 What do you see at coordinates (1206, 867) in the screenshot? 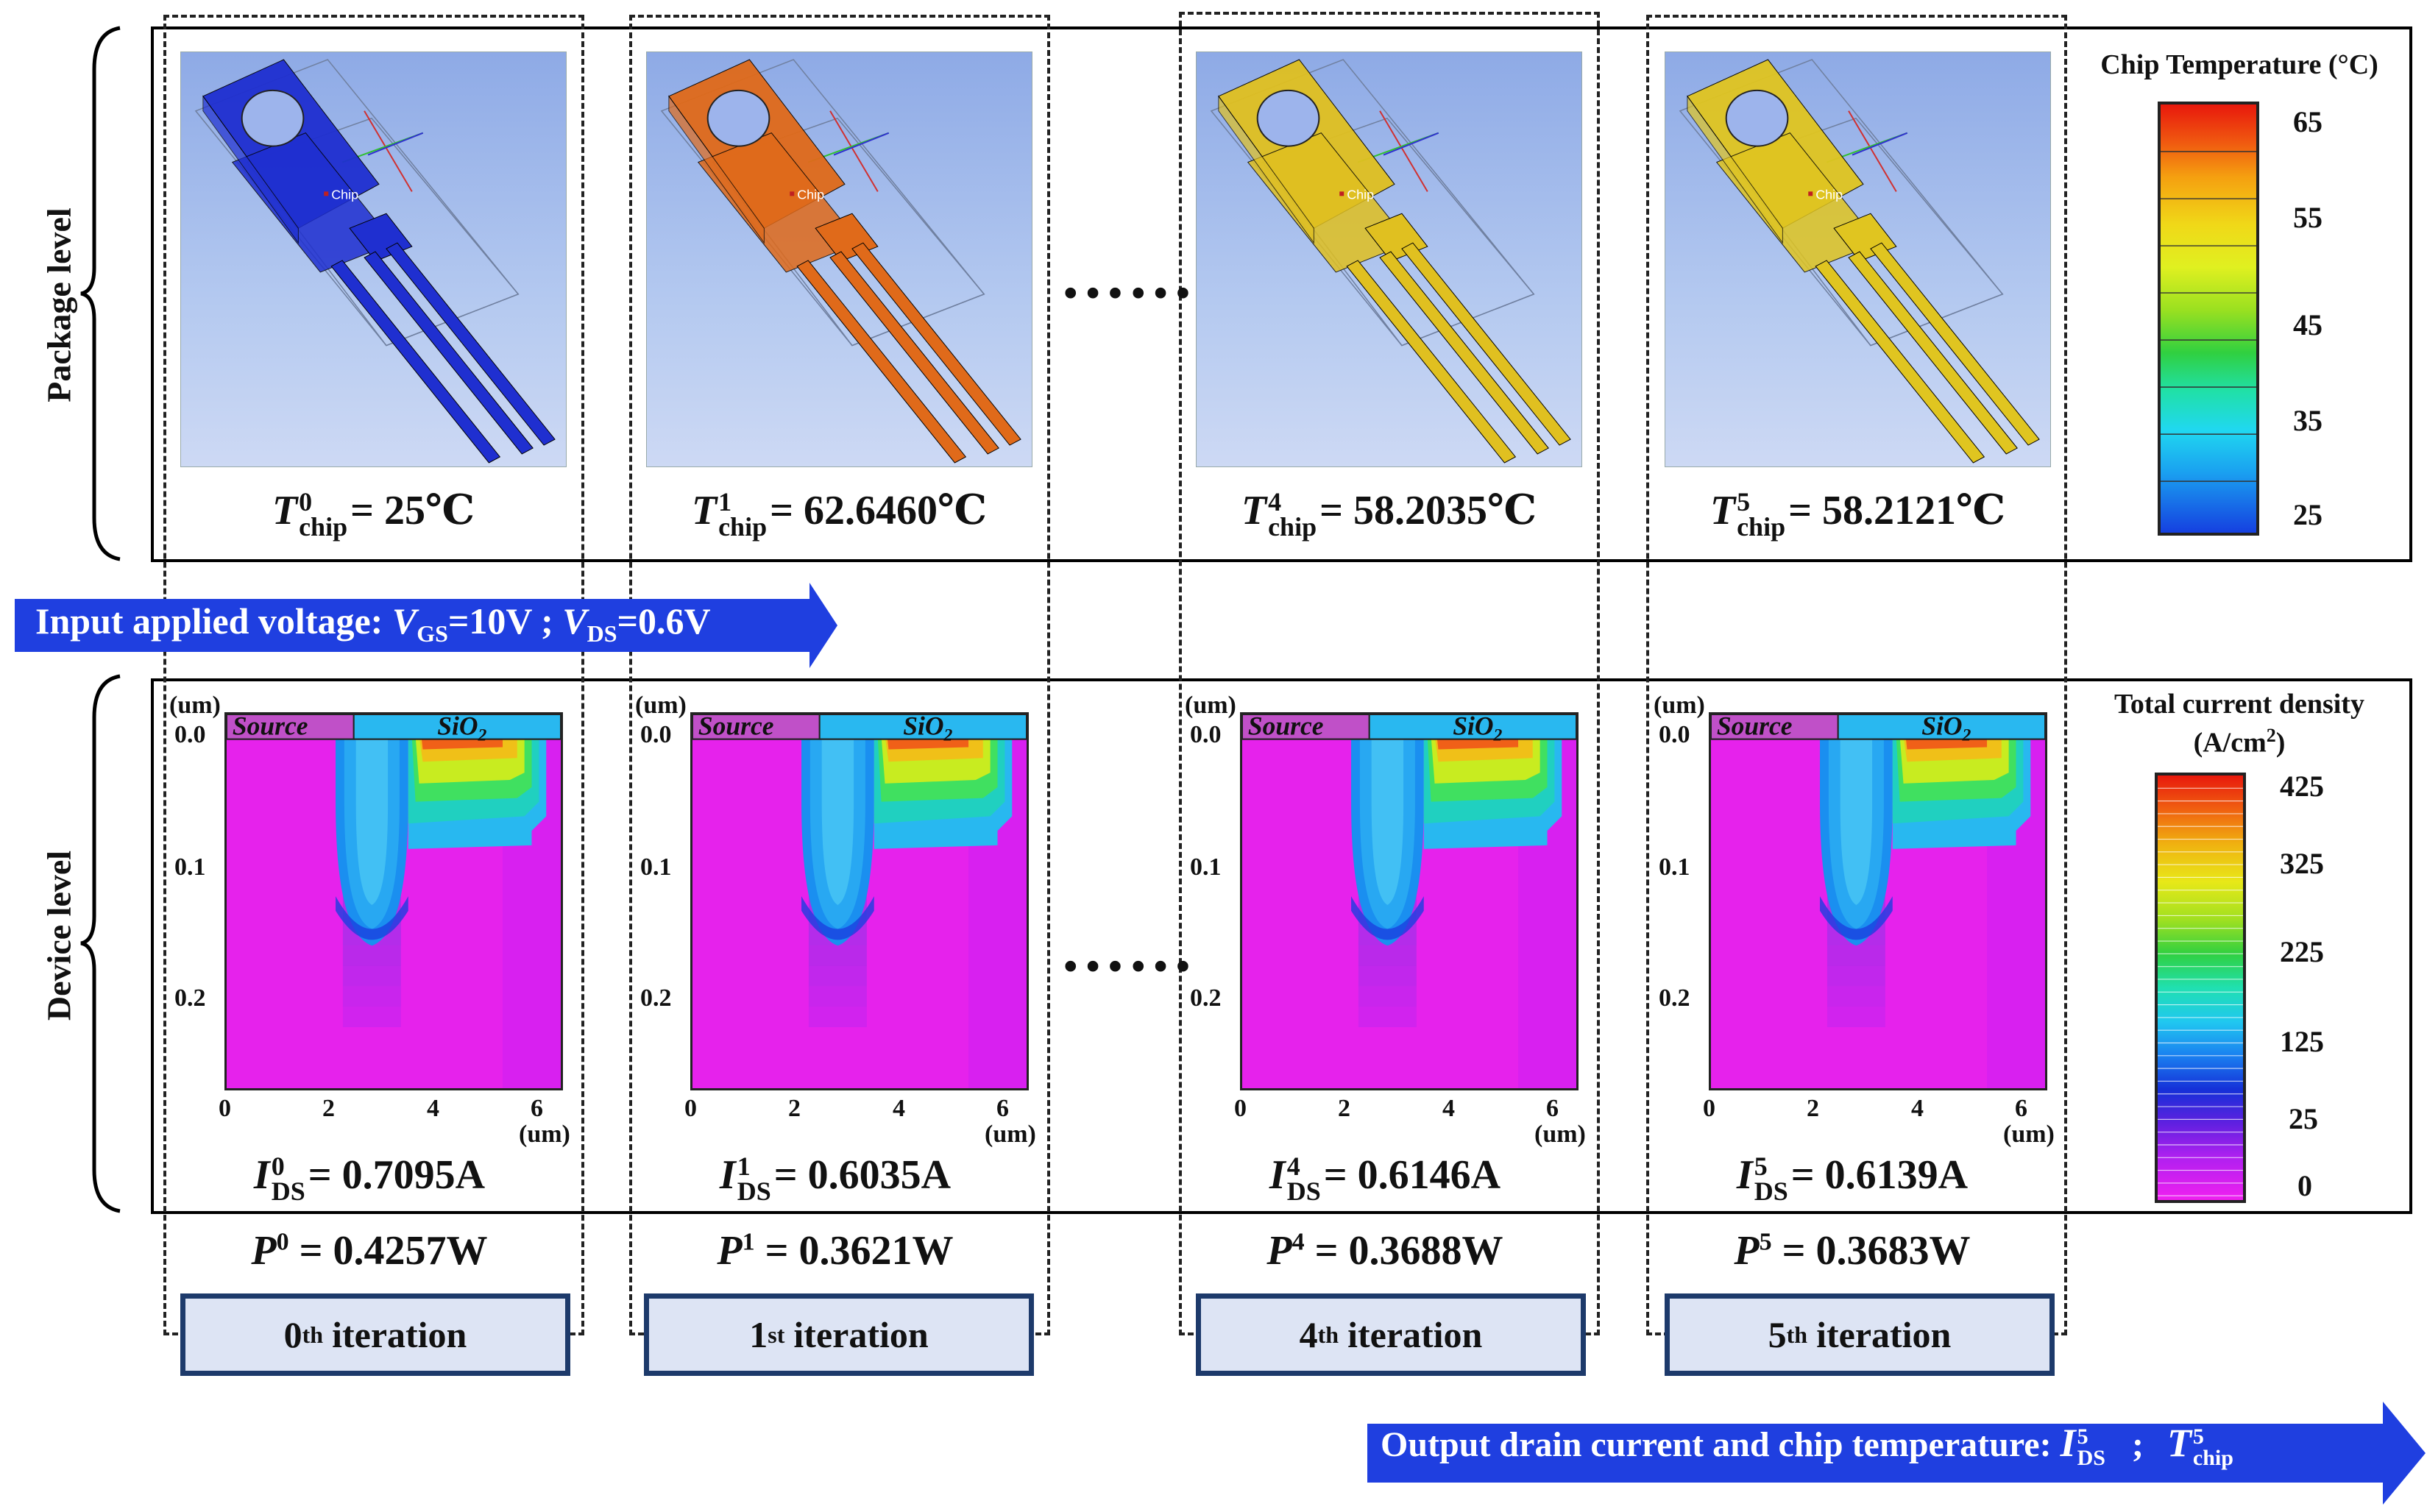
I see `y-tick-2-1: 0.1` at bounding box center [1206, 867].